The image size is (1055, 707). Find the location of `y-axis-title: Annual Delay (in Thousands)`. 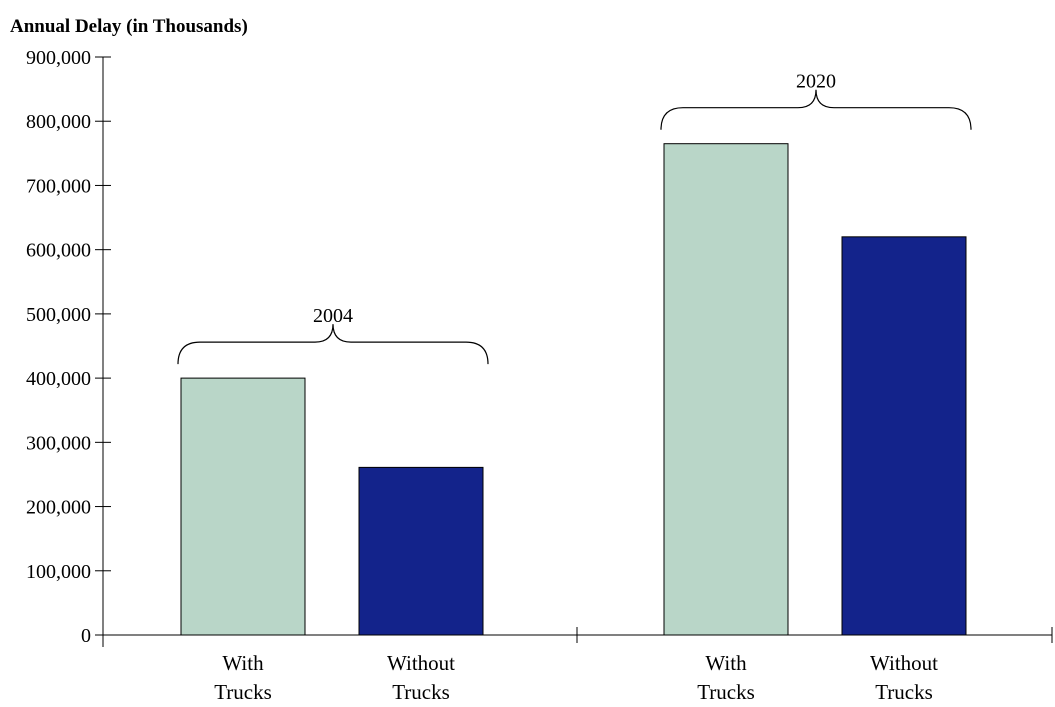

y-axis-title: Annual Delay (in Thousands) is located at coordinates (129, 26).